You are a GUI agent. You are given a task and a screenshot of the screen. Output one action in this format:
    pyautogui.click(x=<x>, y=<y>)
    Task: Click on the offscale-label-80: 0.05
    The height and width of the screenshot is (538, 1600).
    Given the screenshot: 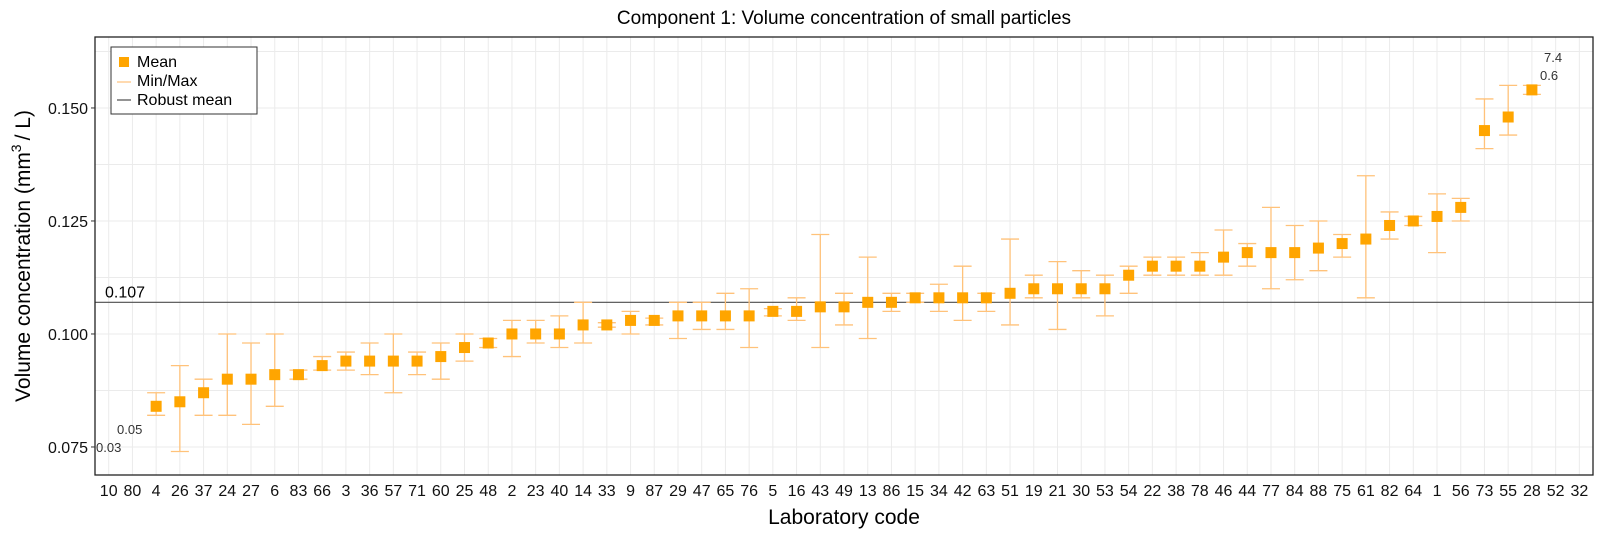 What is the action you would take?
    pyautogui.click(x=129, y=429)
    